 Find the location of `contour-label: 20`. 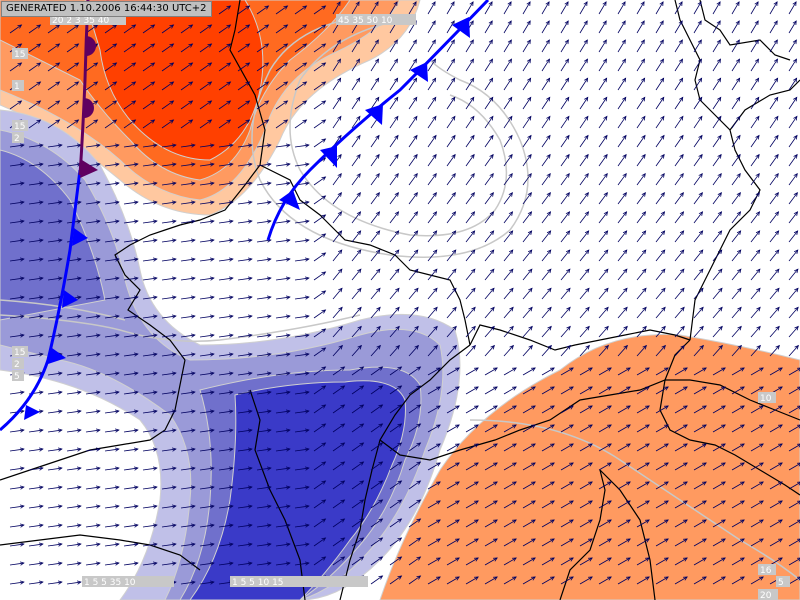

contour-label: 20 is located at coordinates (766, 595).